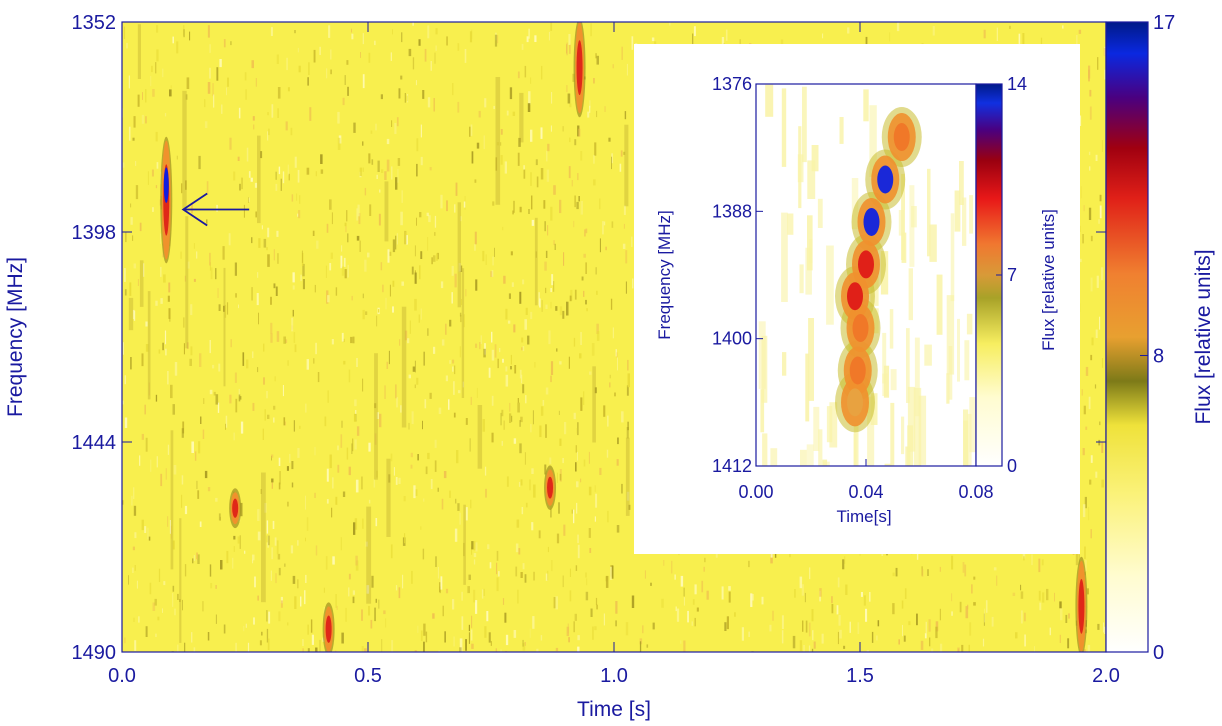  I want to click on inset-streak, so click(969, 324).